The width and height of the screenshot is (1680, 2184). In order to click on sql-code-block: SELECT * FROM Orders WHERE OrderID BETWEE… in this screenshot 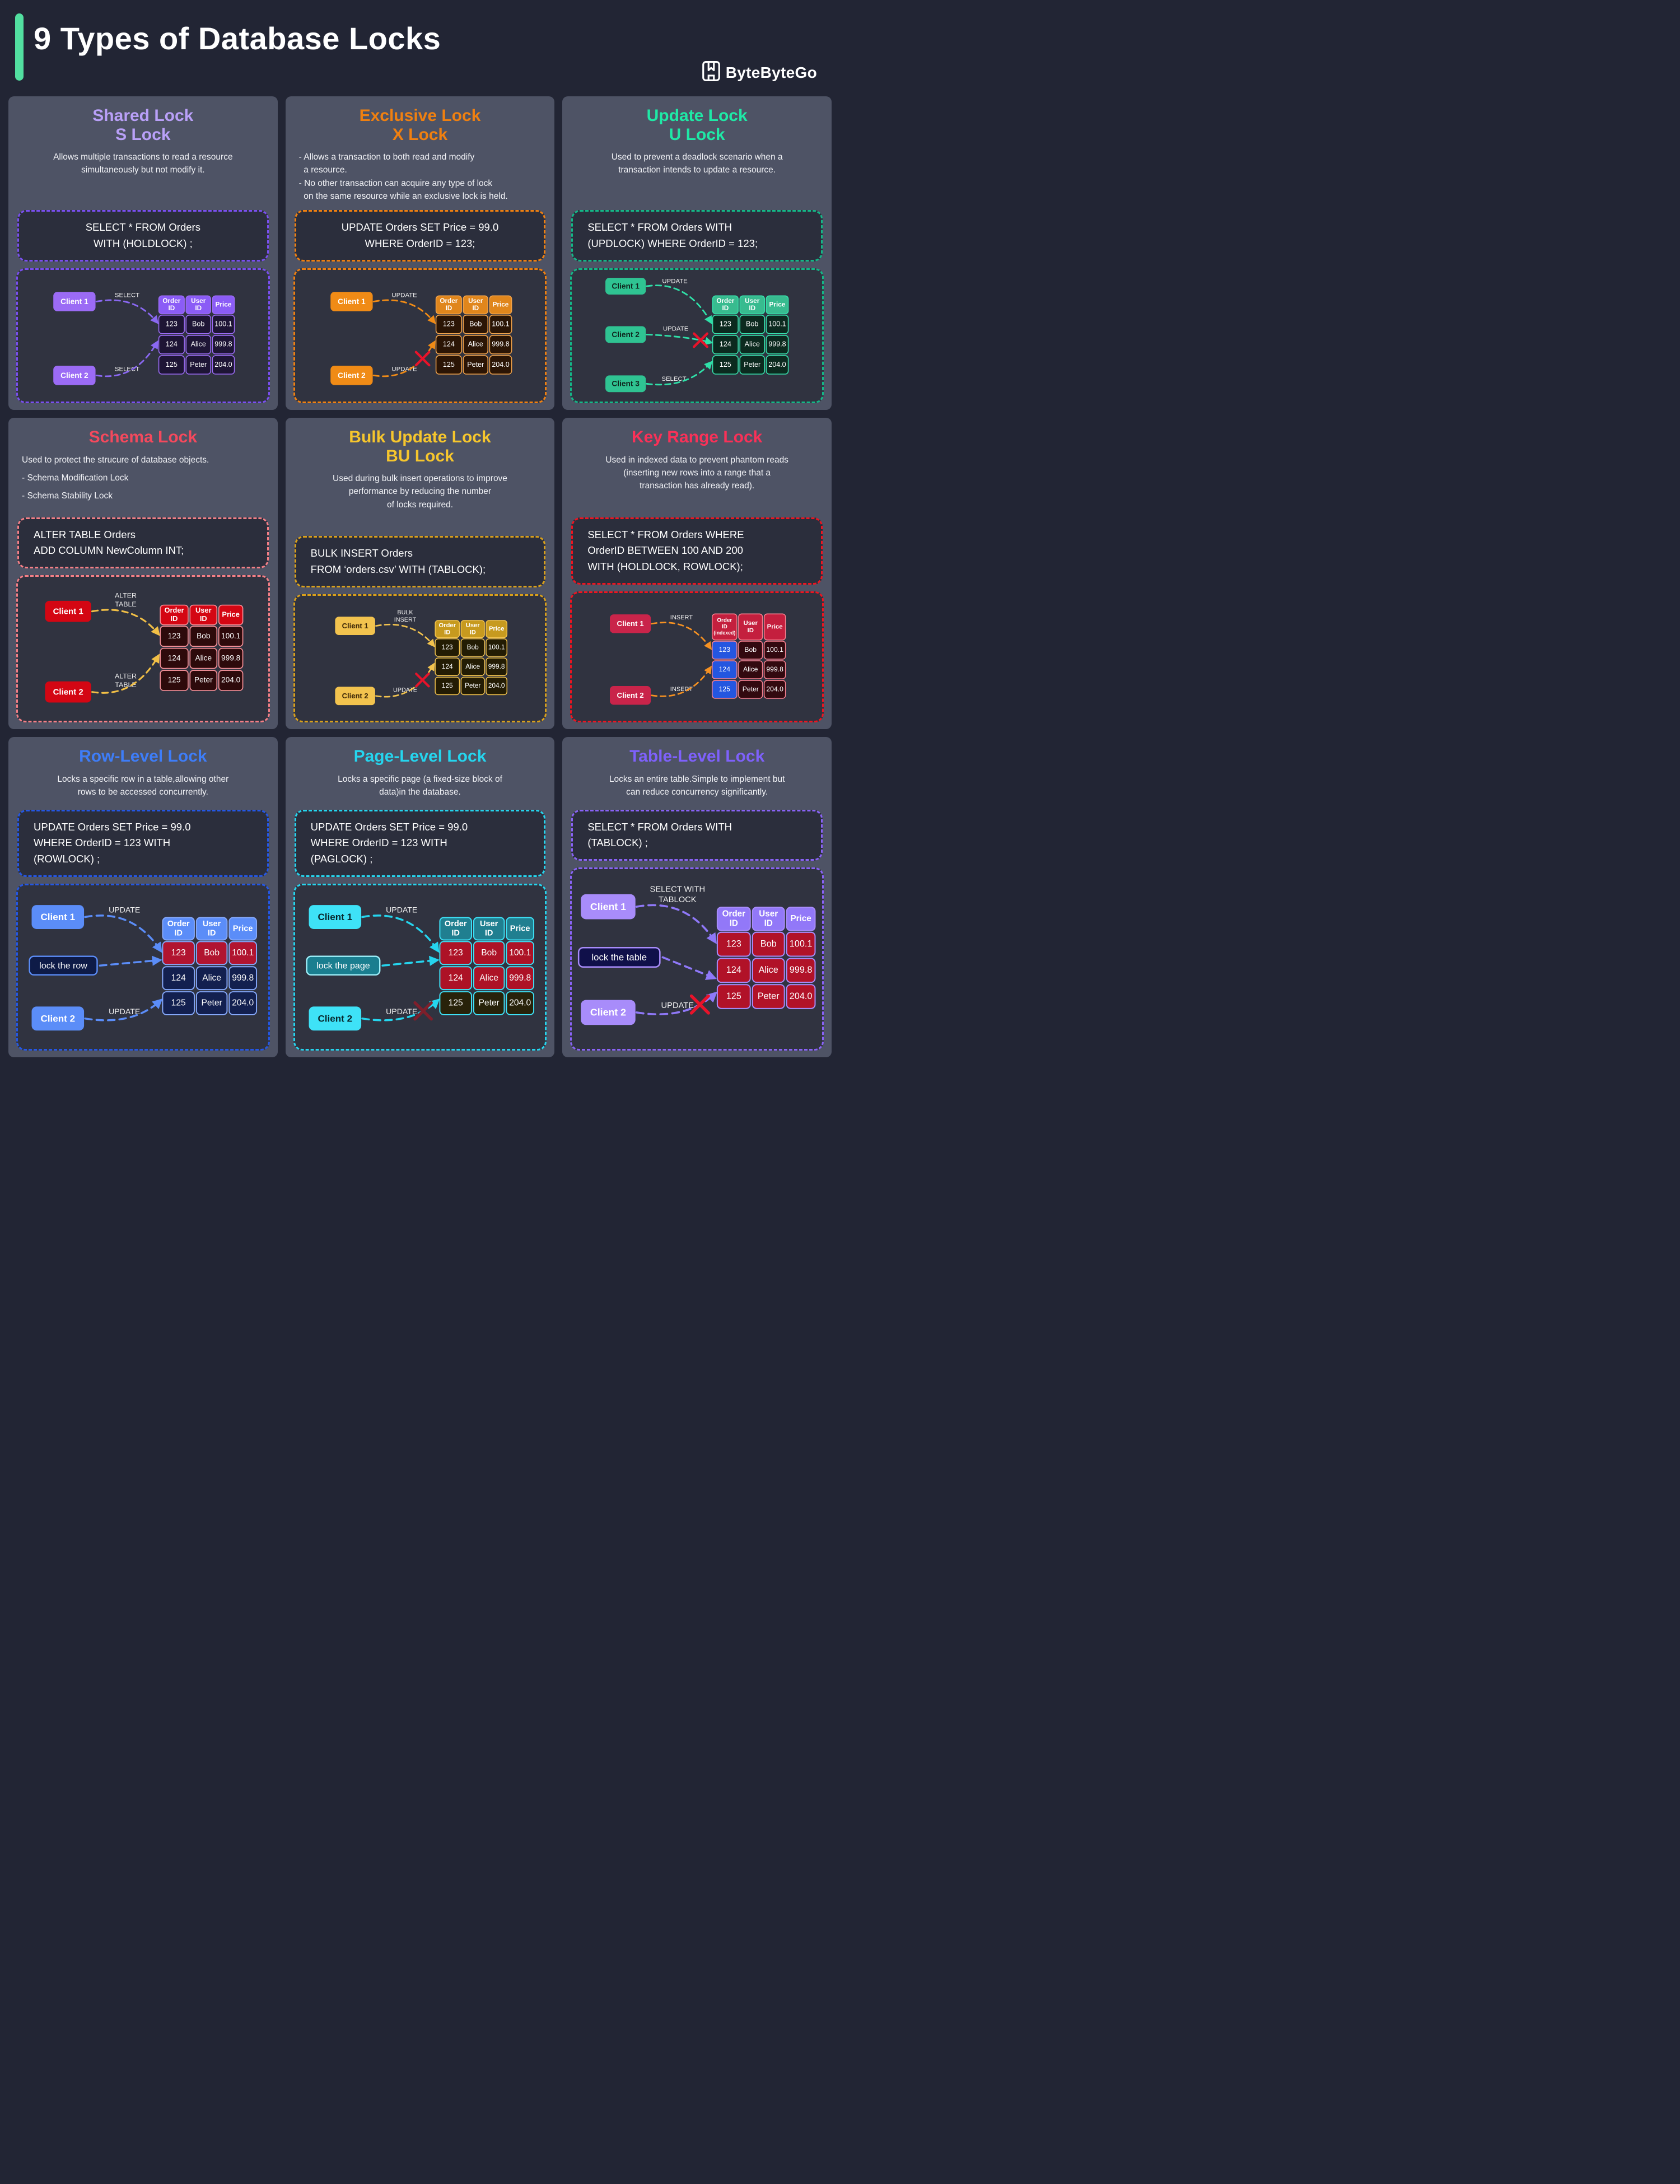, I will do `click(697, 551)`.